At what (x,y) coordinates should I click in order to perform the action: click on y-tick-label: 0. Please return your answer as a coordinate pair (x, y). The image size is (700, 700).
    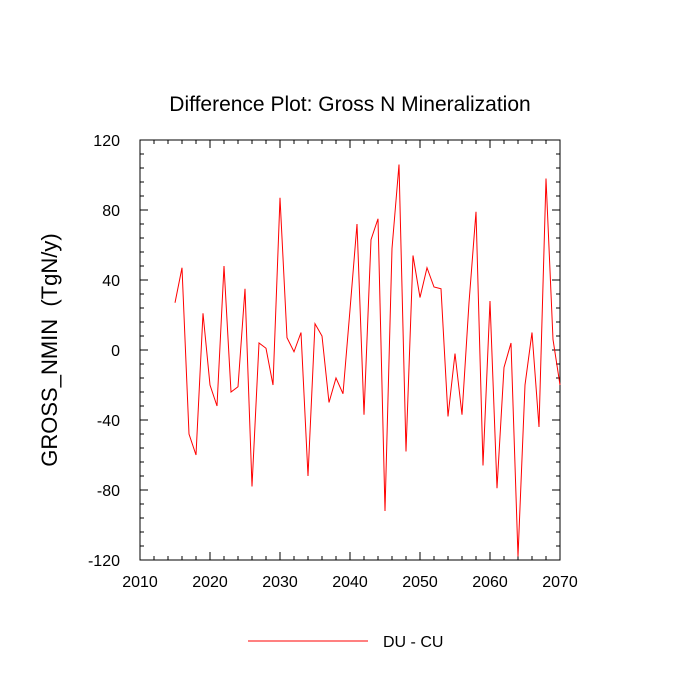
    Looking at the image, I should click on (115, 351).